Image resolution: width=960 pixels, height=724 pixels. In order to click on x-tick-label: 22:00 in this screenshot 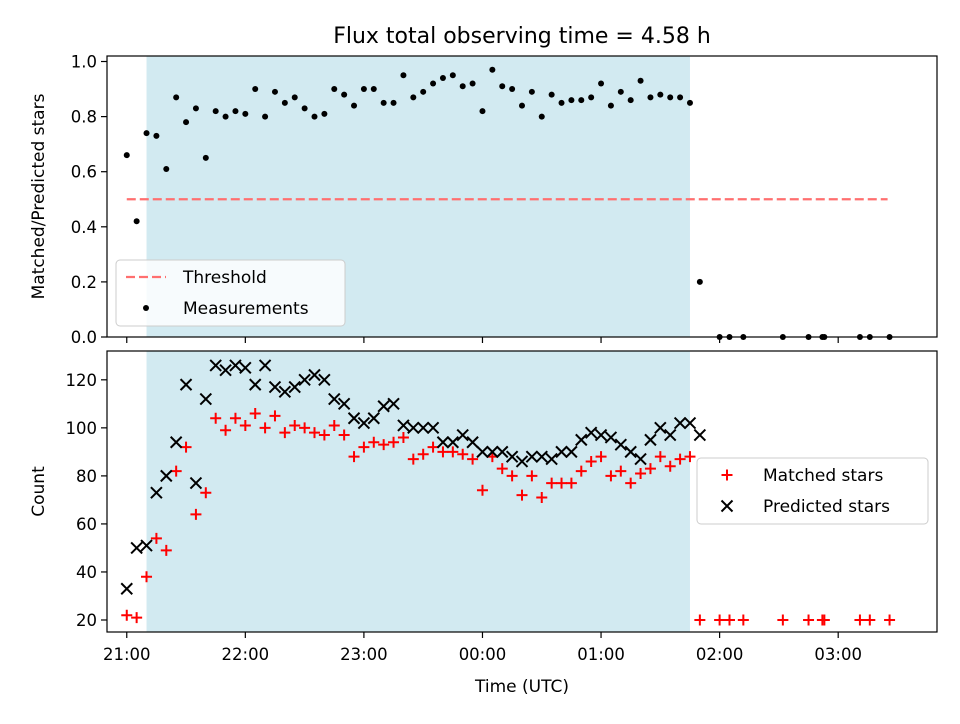, I will do `click(246, 654)`.